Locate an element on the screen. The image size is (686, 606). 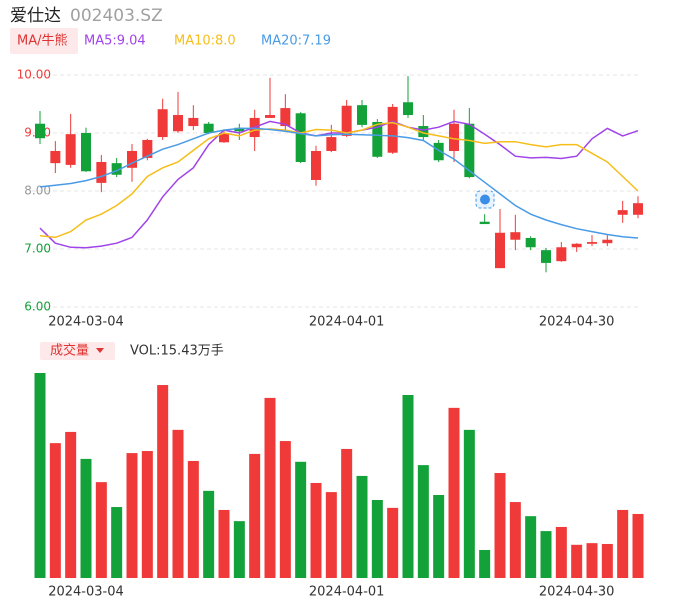
dropdown-arrow is located at coordinates (100, 350).